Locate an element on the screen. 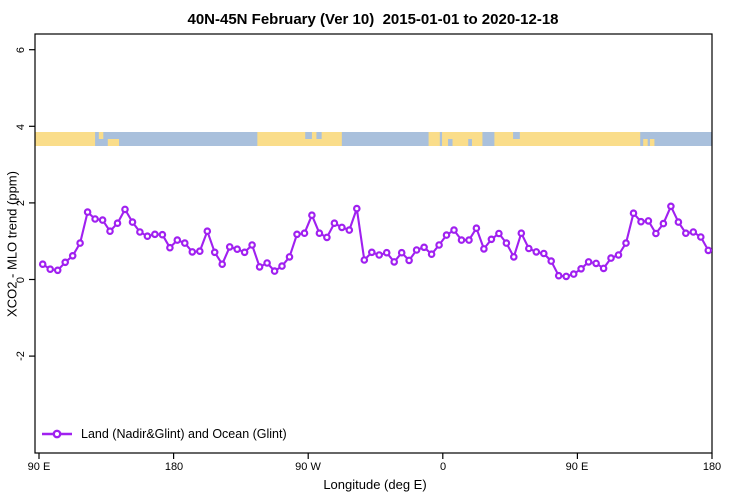  x-tick-label-90w: 90 W is located at coordinates (308, 467).